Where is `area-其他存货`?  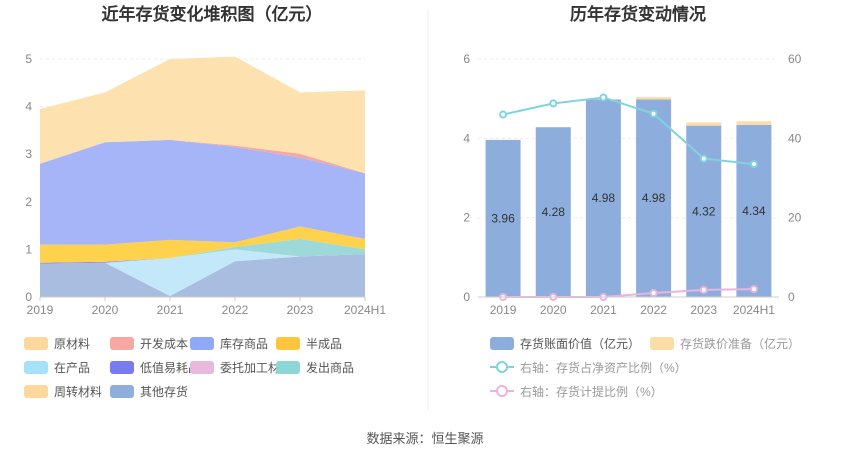 area-其他存货 is located at coordinates (202, 275).